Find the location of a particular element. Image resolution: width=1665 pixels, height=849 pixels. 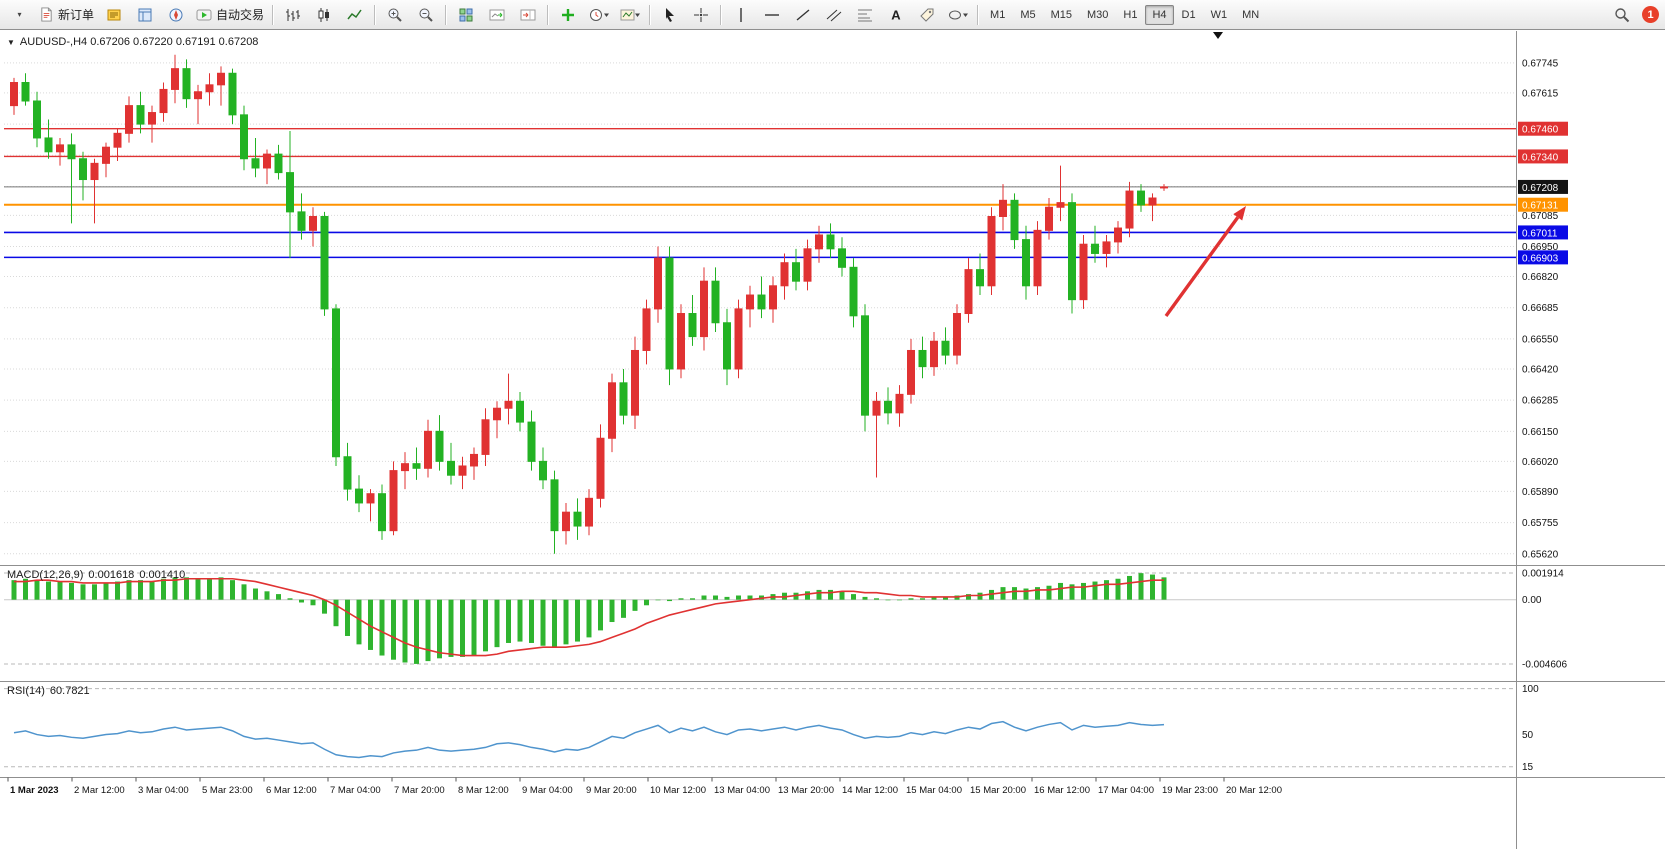

templates-button is located at coordinates (630, 15).